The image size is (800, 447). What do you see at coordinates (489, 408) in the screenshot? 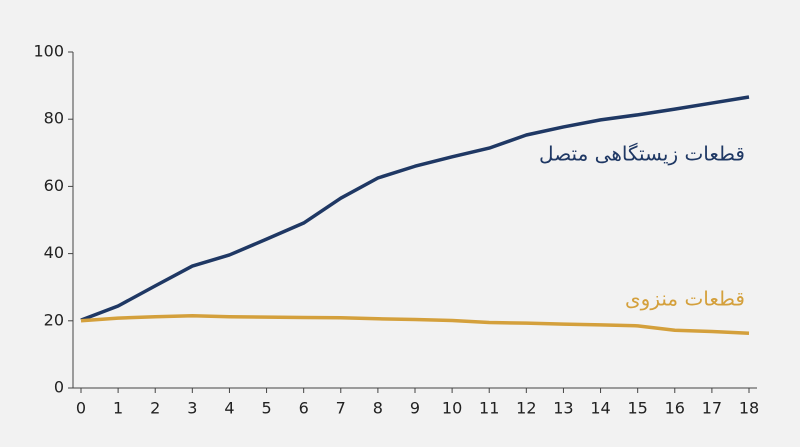
I see `x-tick-label: 11` at bounding box center [489, 408].